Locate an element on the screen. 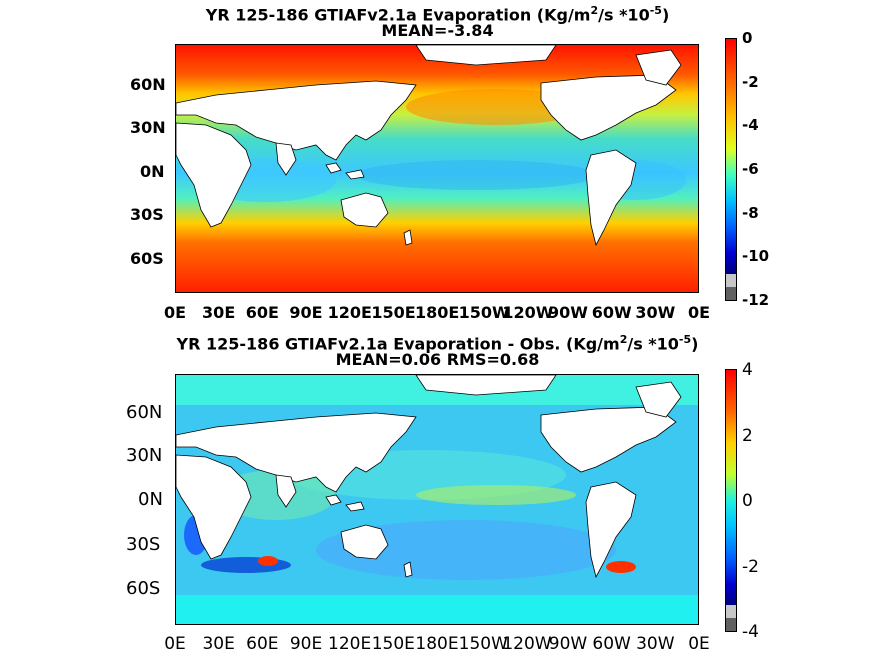  colorbar-tick: -10 is located at coordinates (756, 256).